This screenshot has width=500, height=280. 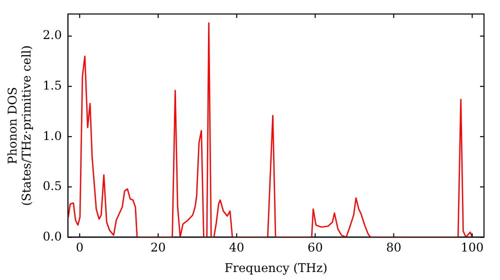 I want to click on x-tick-label: 20, so click(x=158, y=247).